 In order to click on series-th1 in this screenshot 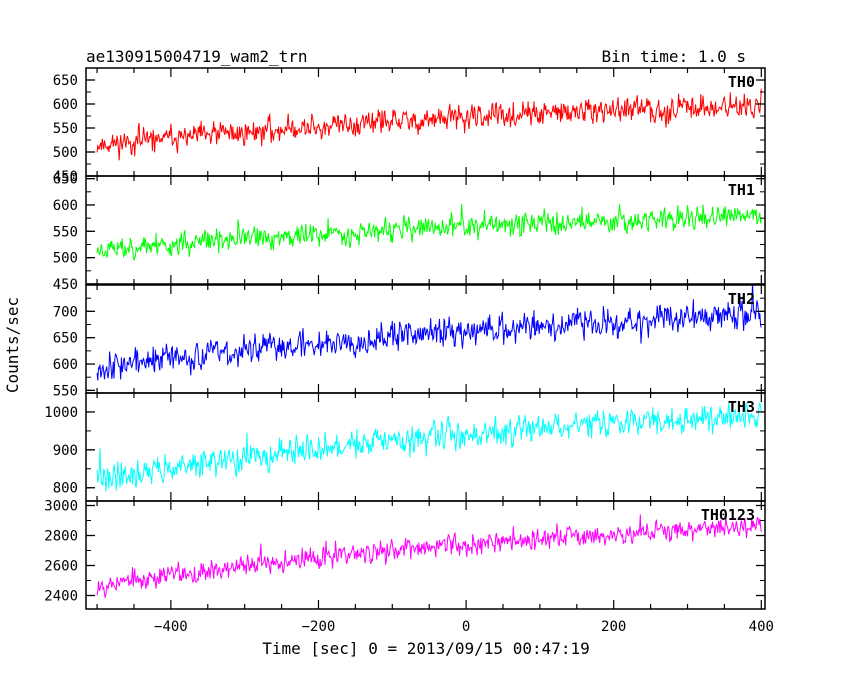, I will do `click(429, 232)`.